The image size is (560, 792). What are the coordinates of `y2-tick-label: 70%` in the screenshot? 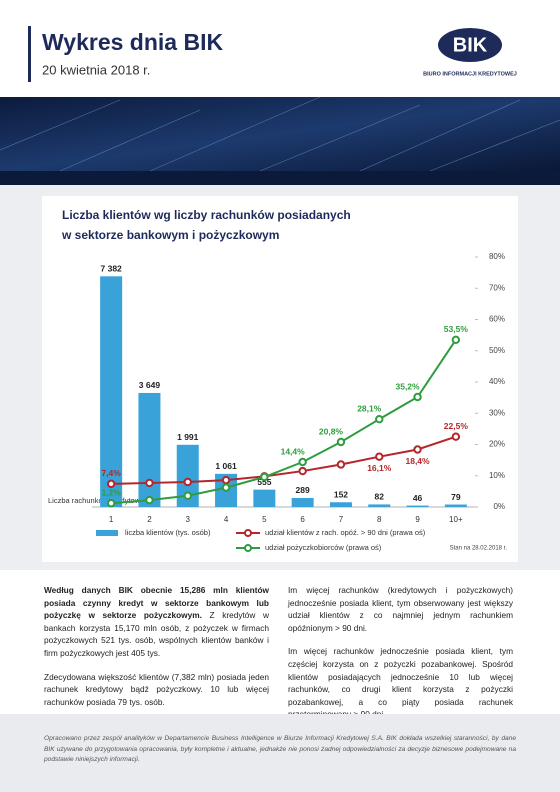 It's located at (497, 287).